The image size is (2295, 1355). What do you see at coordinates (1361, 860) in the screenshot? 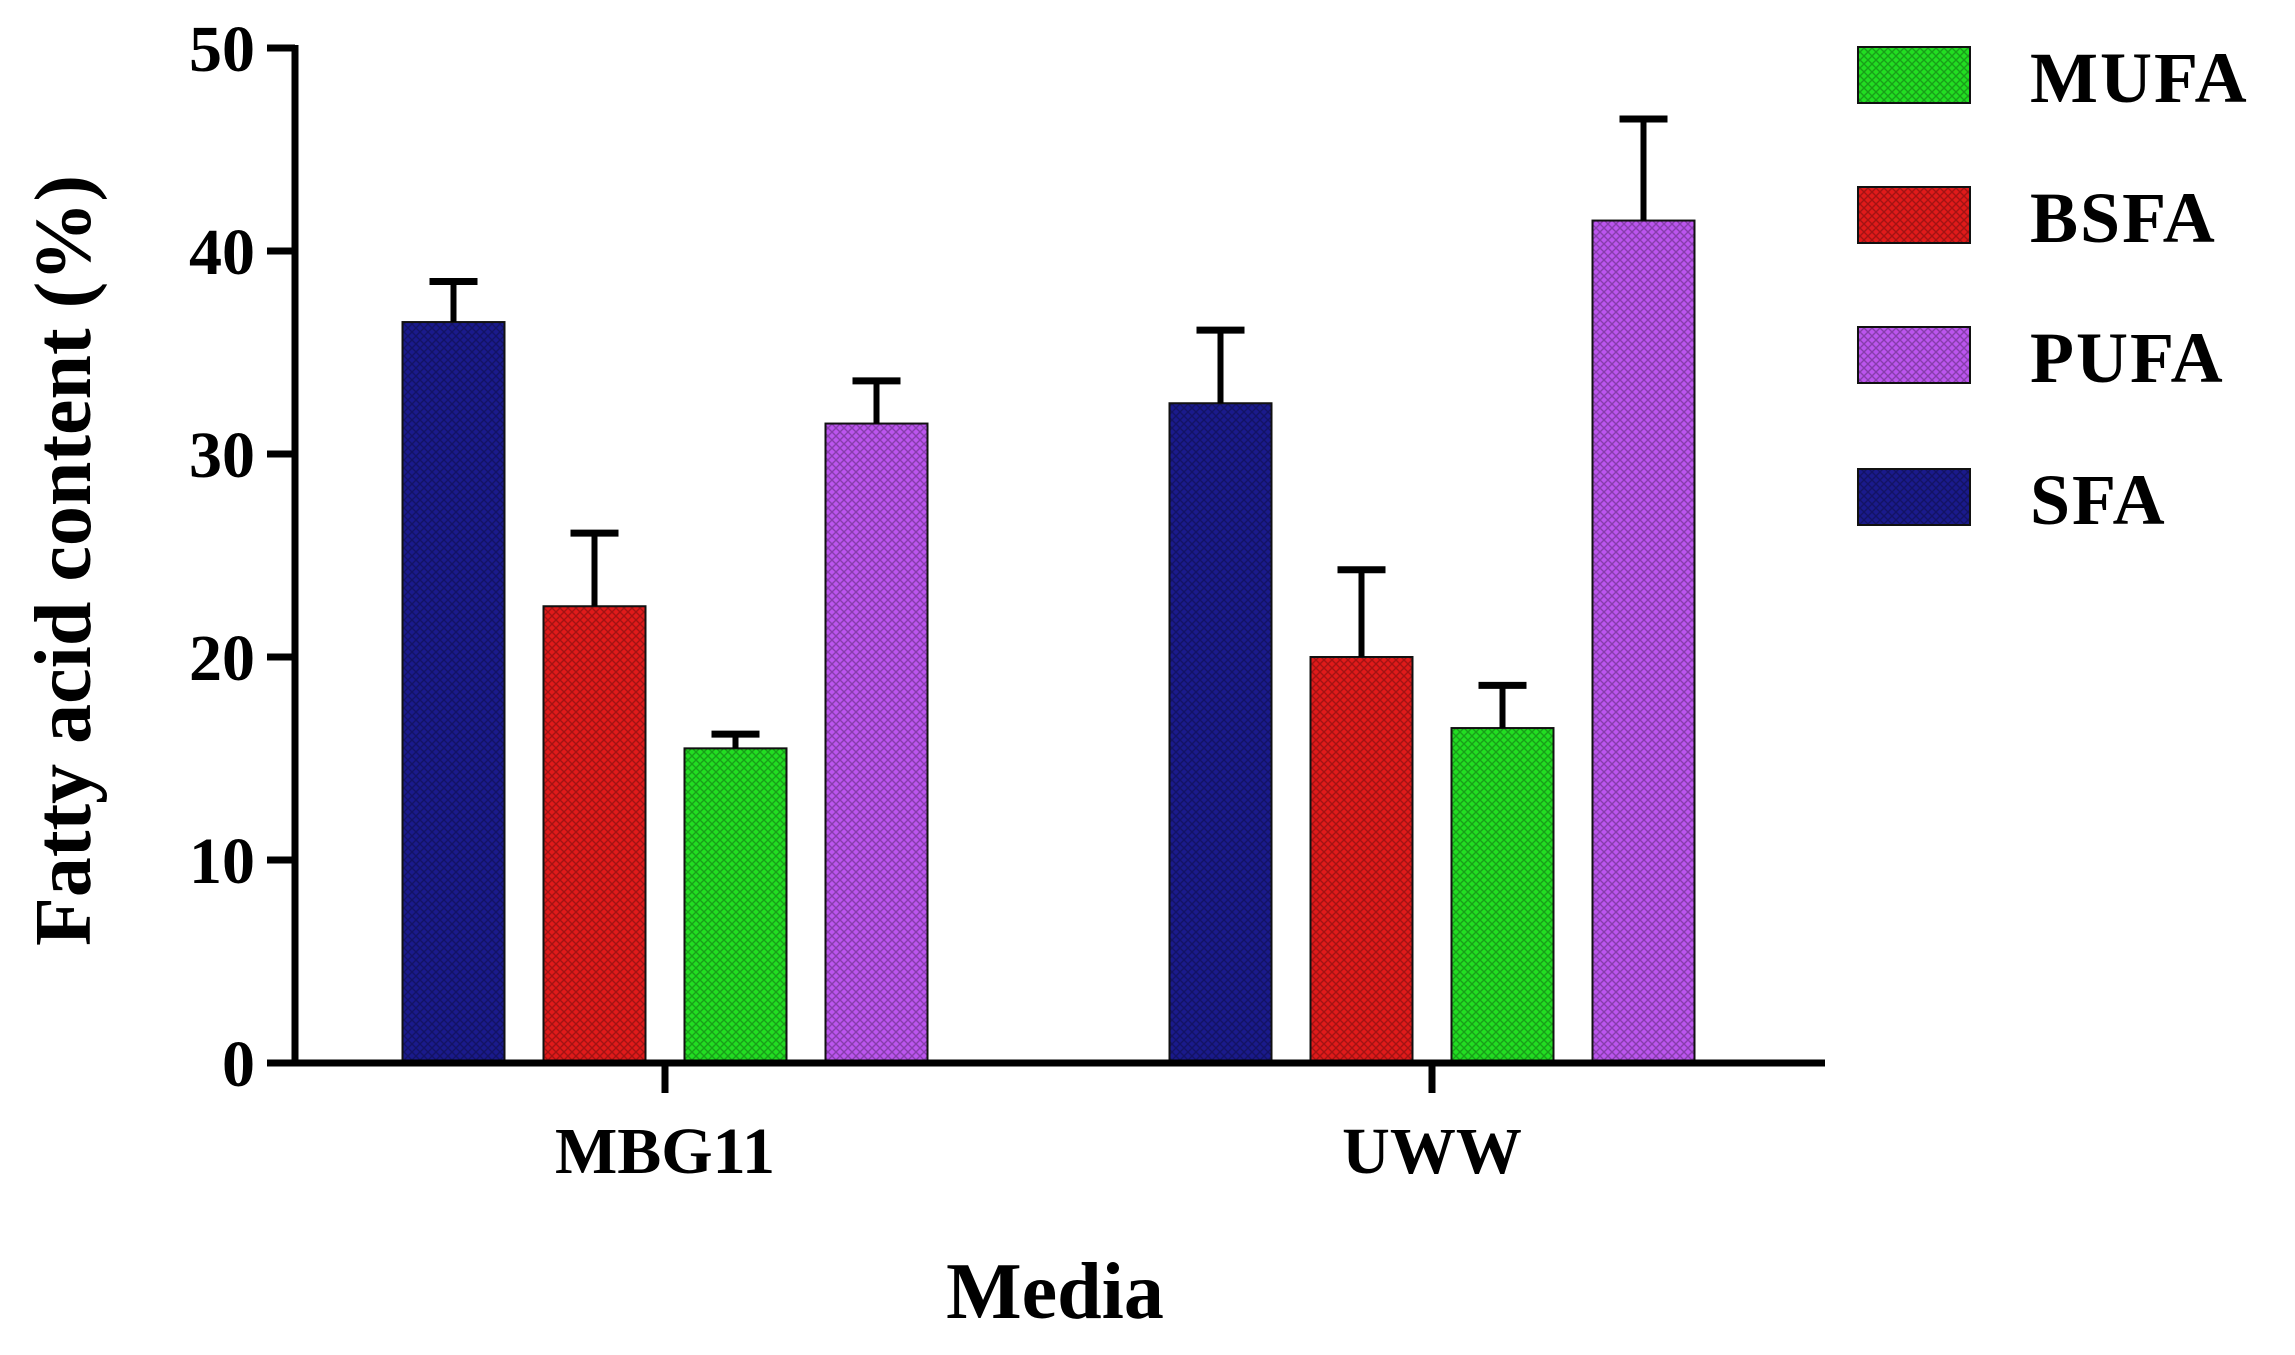
I see `bar-bsfa-uww` at bounding box center [1361, 860].